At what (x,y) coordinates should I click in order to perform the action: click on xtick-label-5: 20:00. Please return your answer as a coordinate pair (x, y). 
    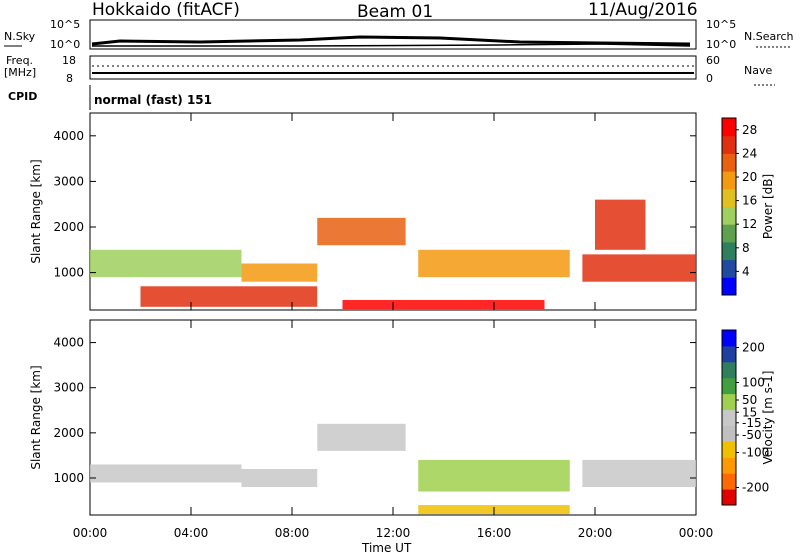
    Looking at the image, I should click on (595, 533).